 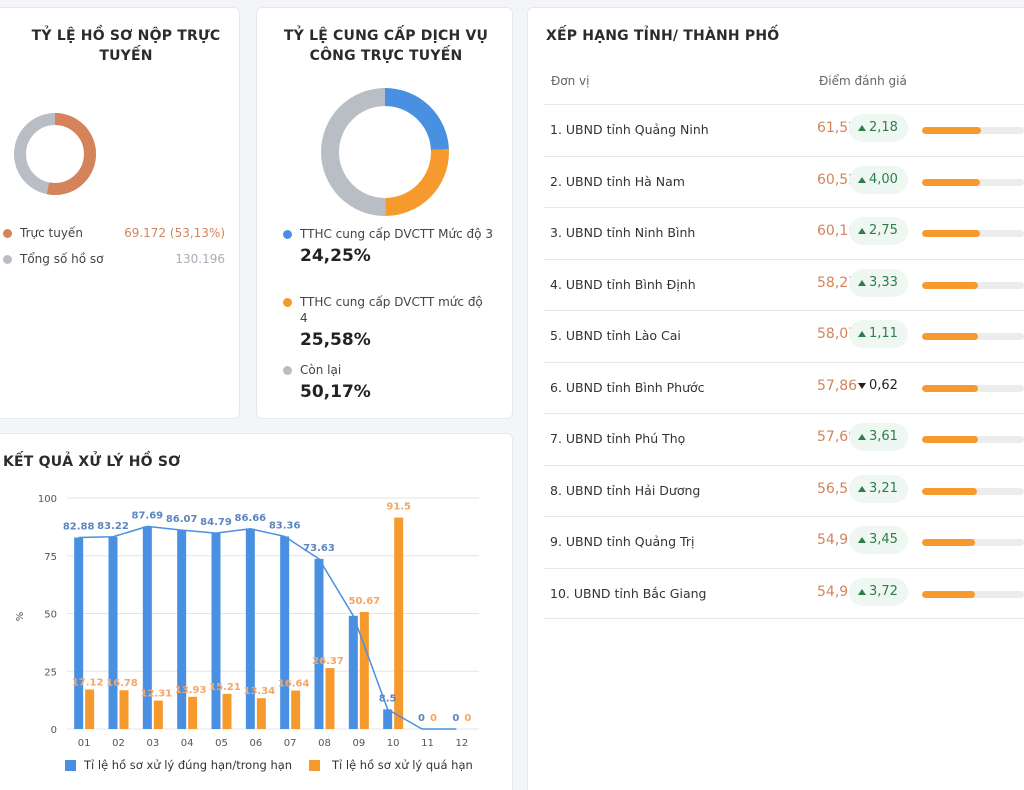 What do you see at coordinates (883, 230) in the screenshot?
I see `ranking-delta-value: 2,75` at bounding box center [883, 230].